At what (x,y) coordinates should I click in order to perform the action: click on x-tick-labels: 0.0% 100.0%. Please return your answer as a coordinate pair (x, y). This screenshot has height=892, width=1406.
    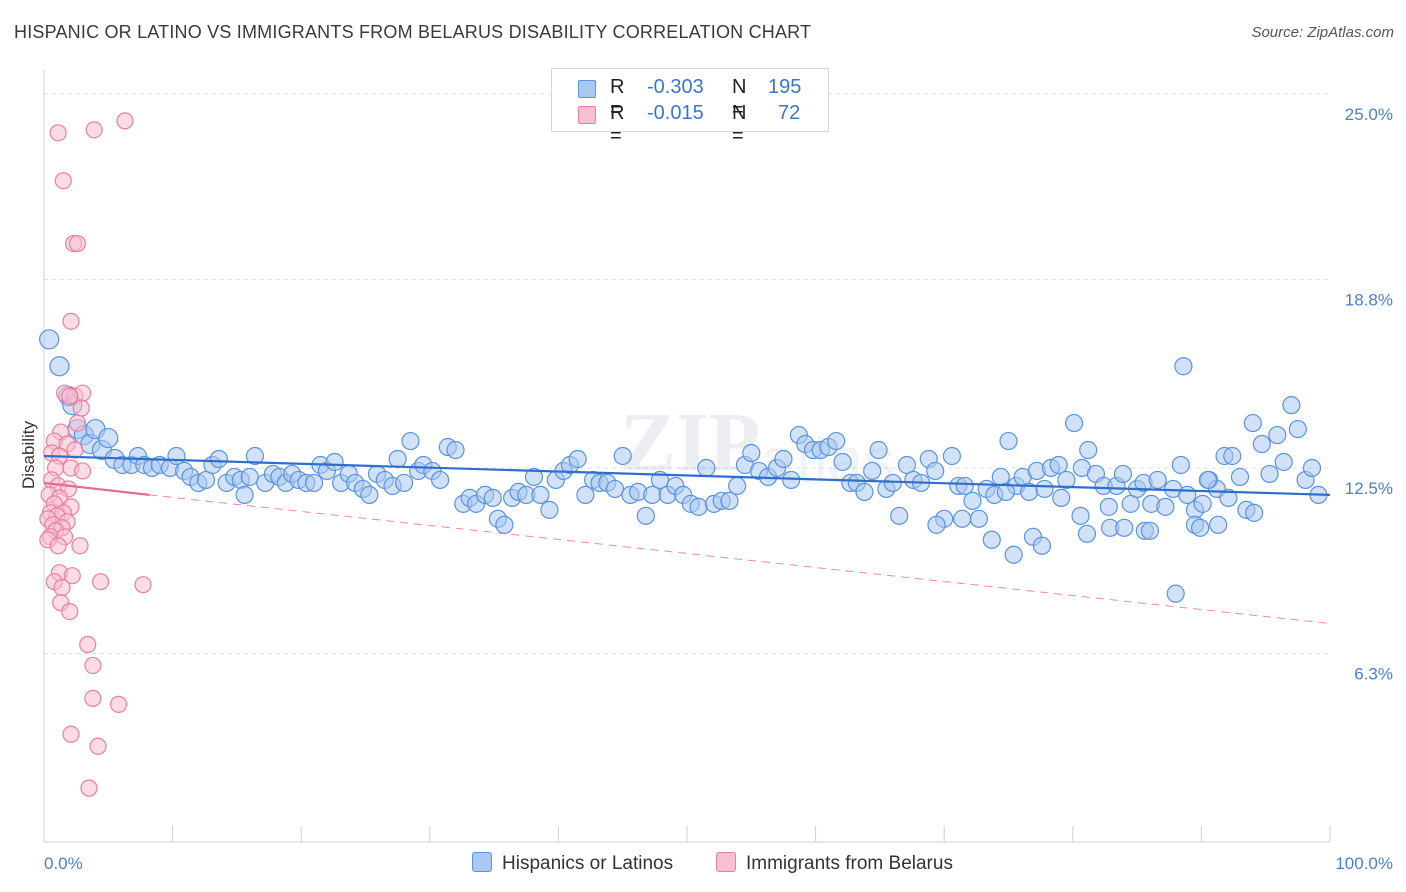
    Looking at the image, I should click on (718, 863).